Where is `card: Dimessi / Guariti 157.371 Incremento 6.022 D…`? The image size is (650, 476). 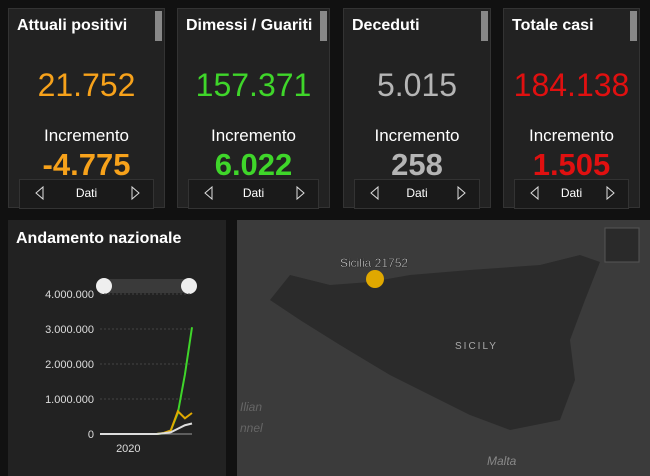
card: Dimessi / Guariti 157.371 Incremento 6.022 D… is located at coordinates (253, 108).